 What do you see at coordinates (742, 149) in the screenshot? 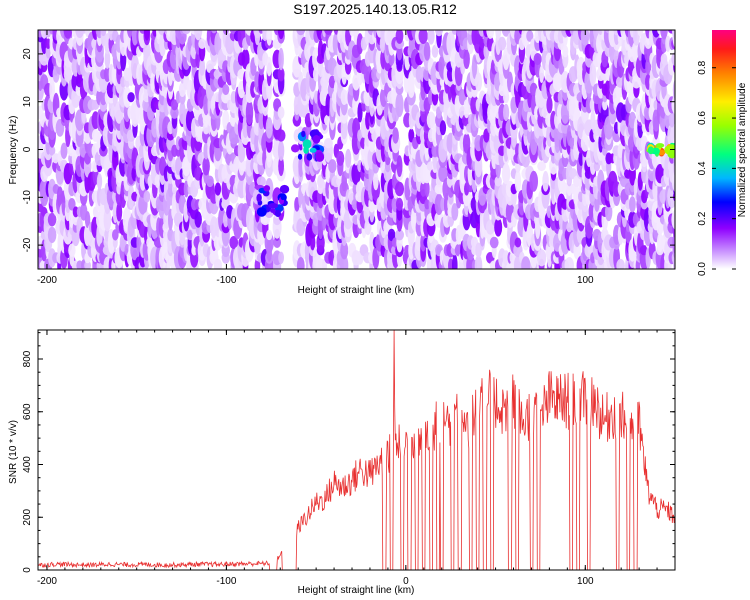
I see `colorbar-label: Normalized spectral amplitude` at bounding box center [742, 149].